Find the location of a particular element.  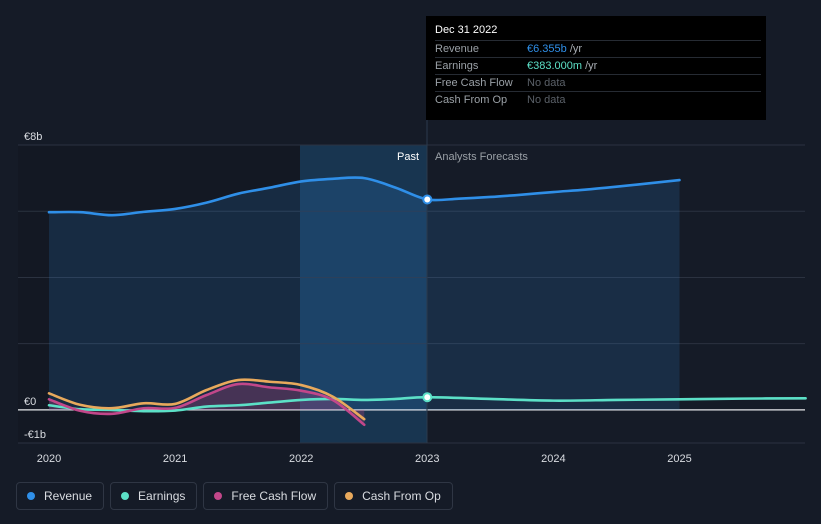

marker-earnings is located at coordinates (427, 397).